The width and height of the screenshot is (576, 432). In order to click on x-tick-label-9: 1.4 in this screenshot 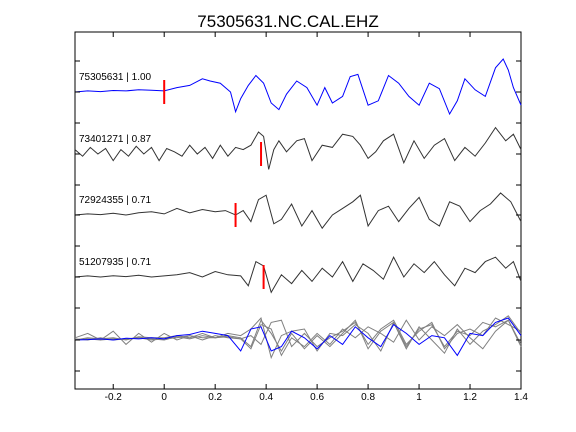, I will do `click(521, 397)`.